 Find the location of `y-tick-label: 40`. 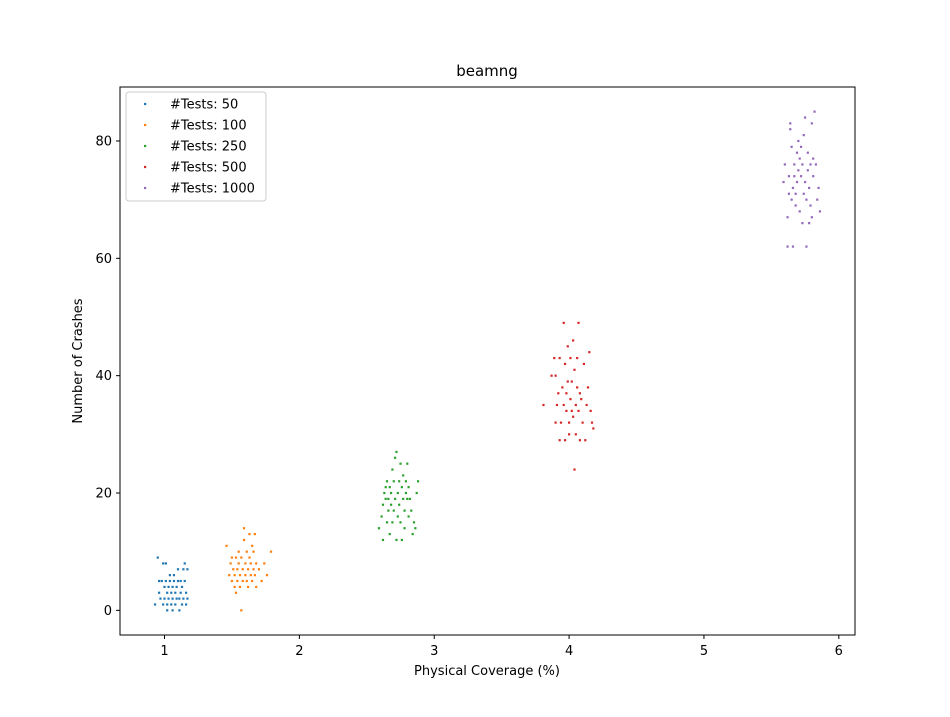

y-tick-label: 40 is located at coordinates (103, 376).